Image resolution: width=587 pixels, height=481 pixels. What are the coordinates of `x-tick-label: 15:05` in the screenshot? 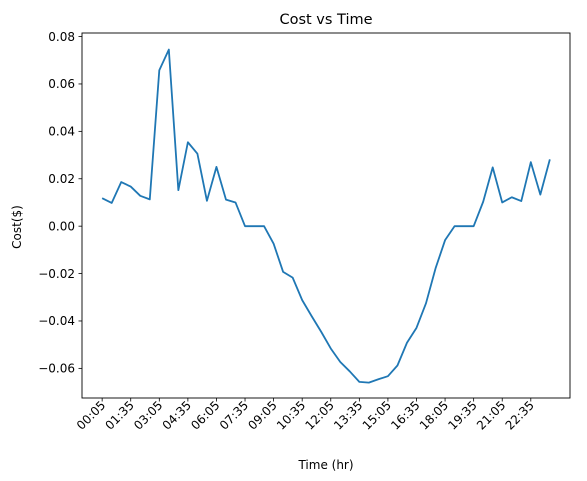 It's located at (377, 415).